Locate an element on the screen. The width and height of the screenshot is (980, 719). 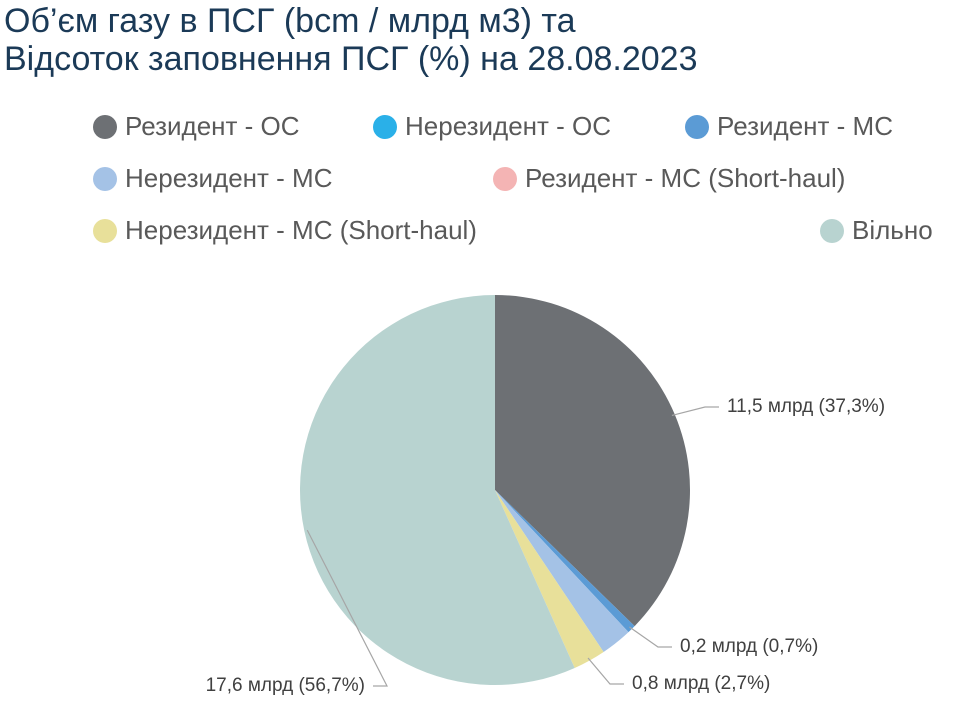
data-label: 17,6 млрд (56,7%) is located at coordinates (285, 685).